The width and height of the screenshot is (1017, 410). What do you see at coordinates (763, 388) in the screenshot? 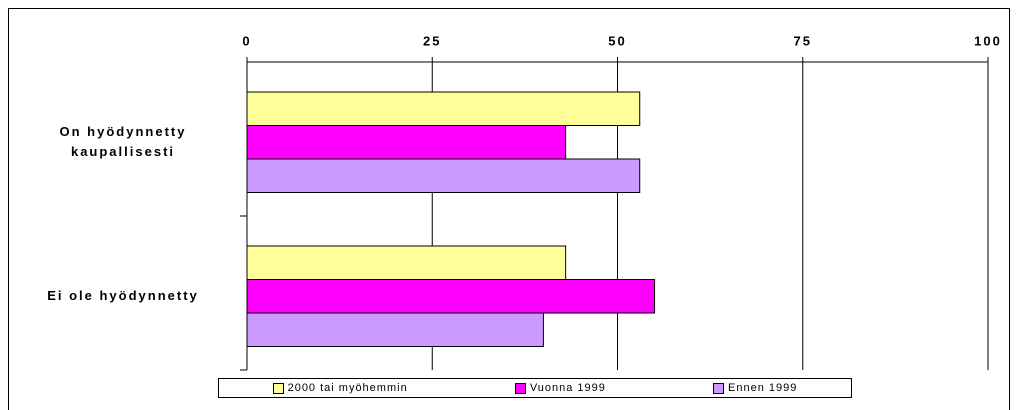
I see `legend-label: Ennen 1999` at bounding box center [763, 388].